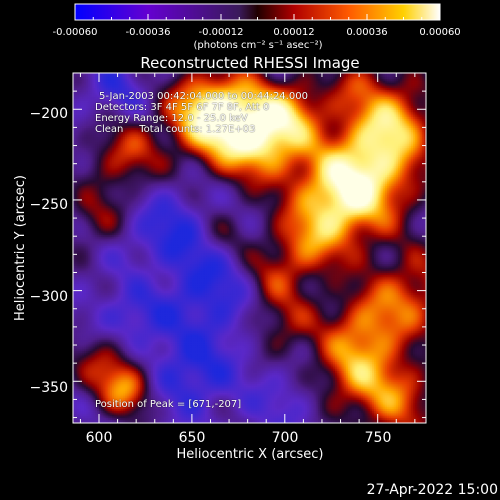 The image size is (500, 500). What do you see at coordinates (293, 32) in the screenshot?
I see `colorbar-tick-label: 0.00012` at bounding box center [293, 32].